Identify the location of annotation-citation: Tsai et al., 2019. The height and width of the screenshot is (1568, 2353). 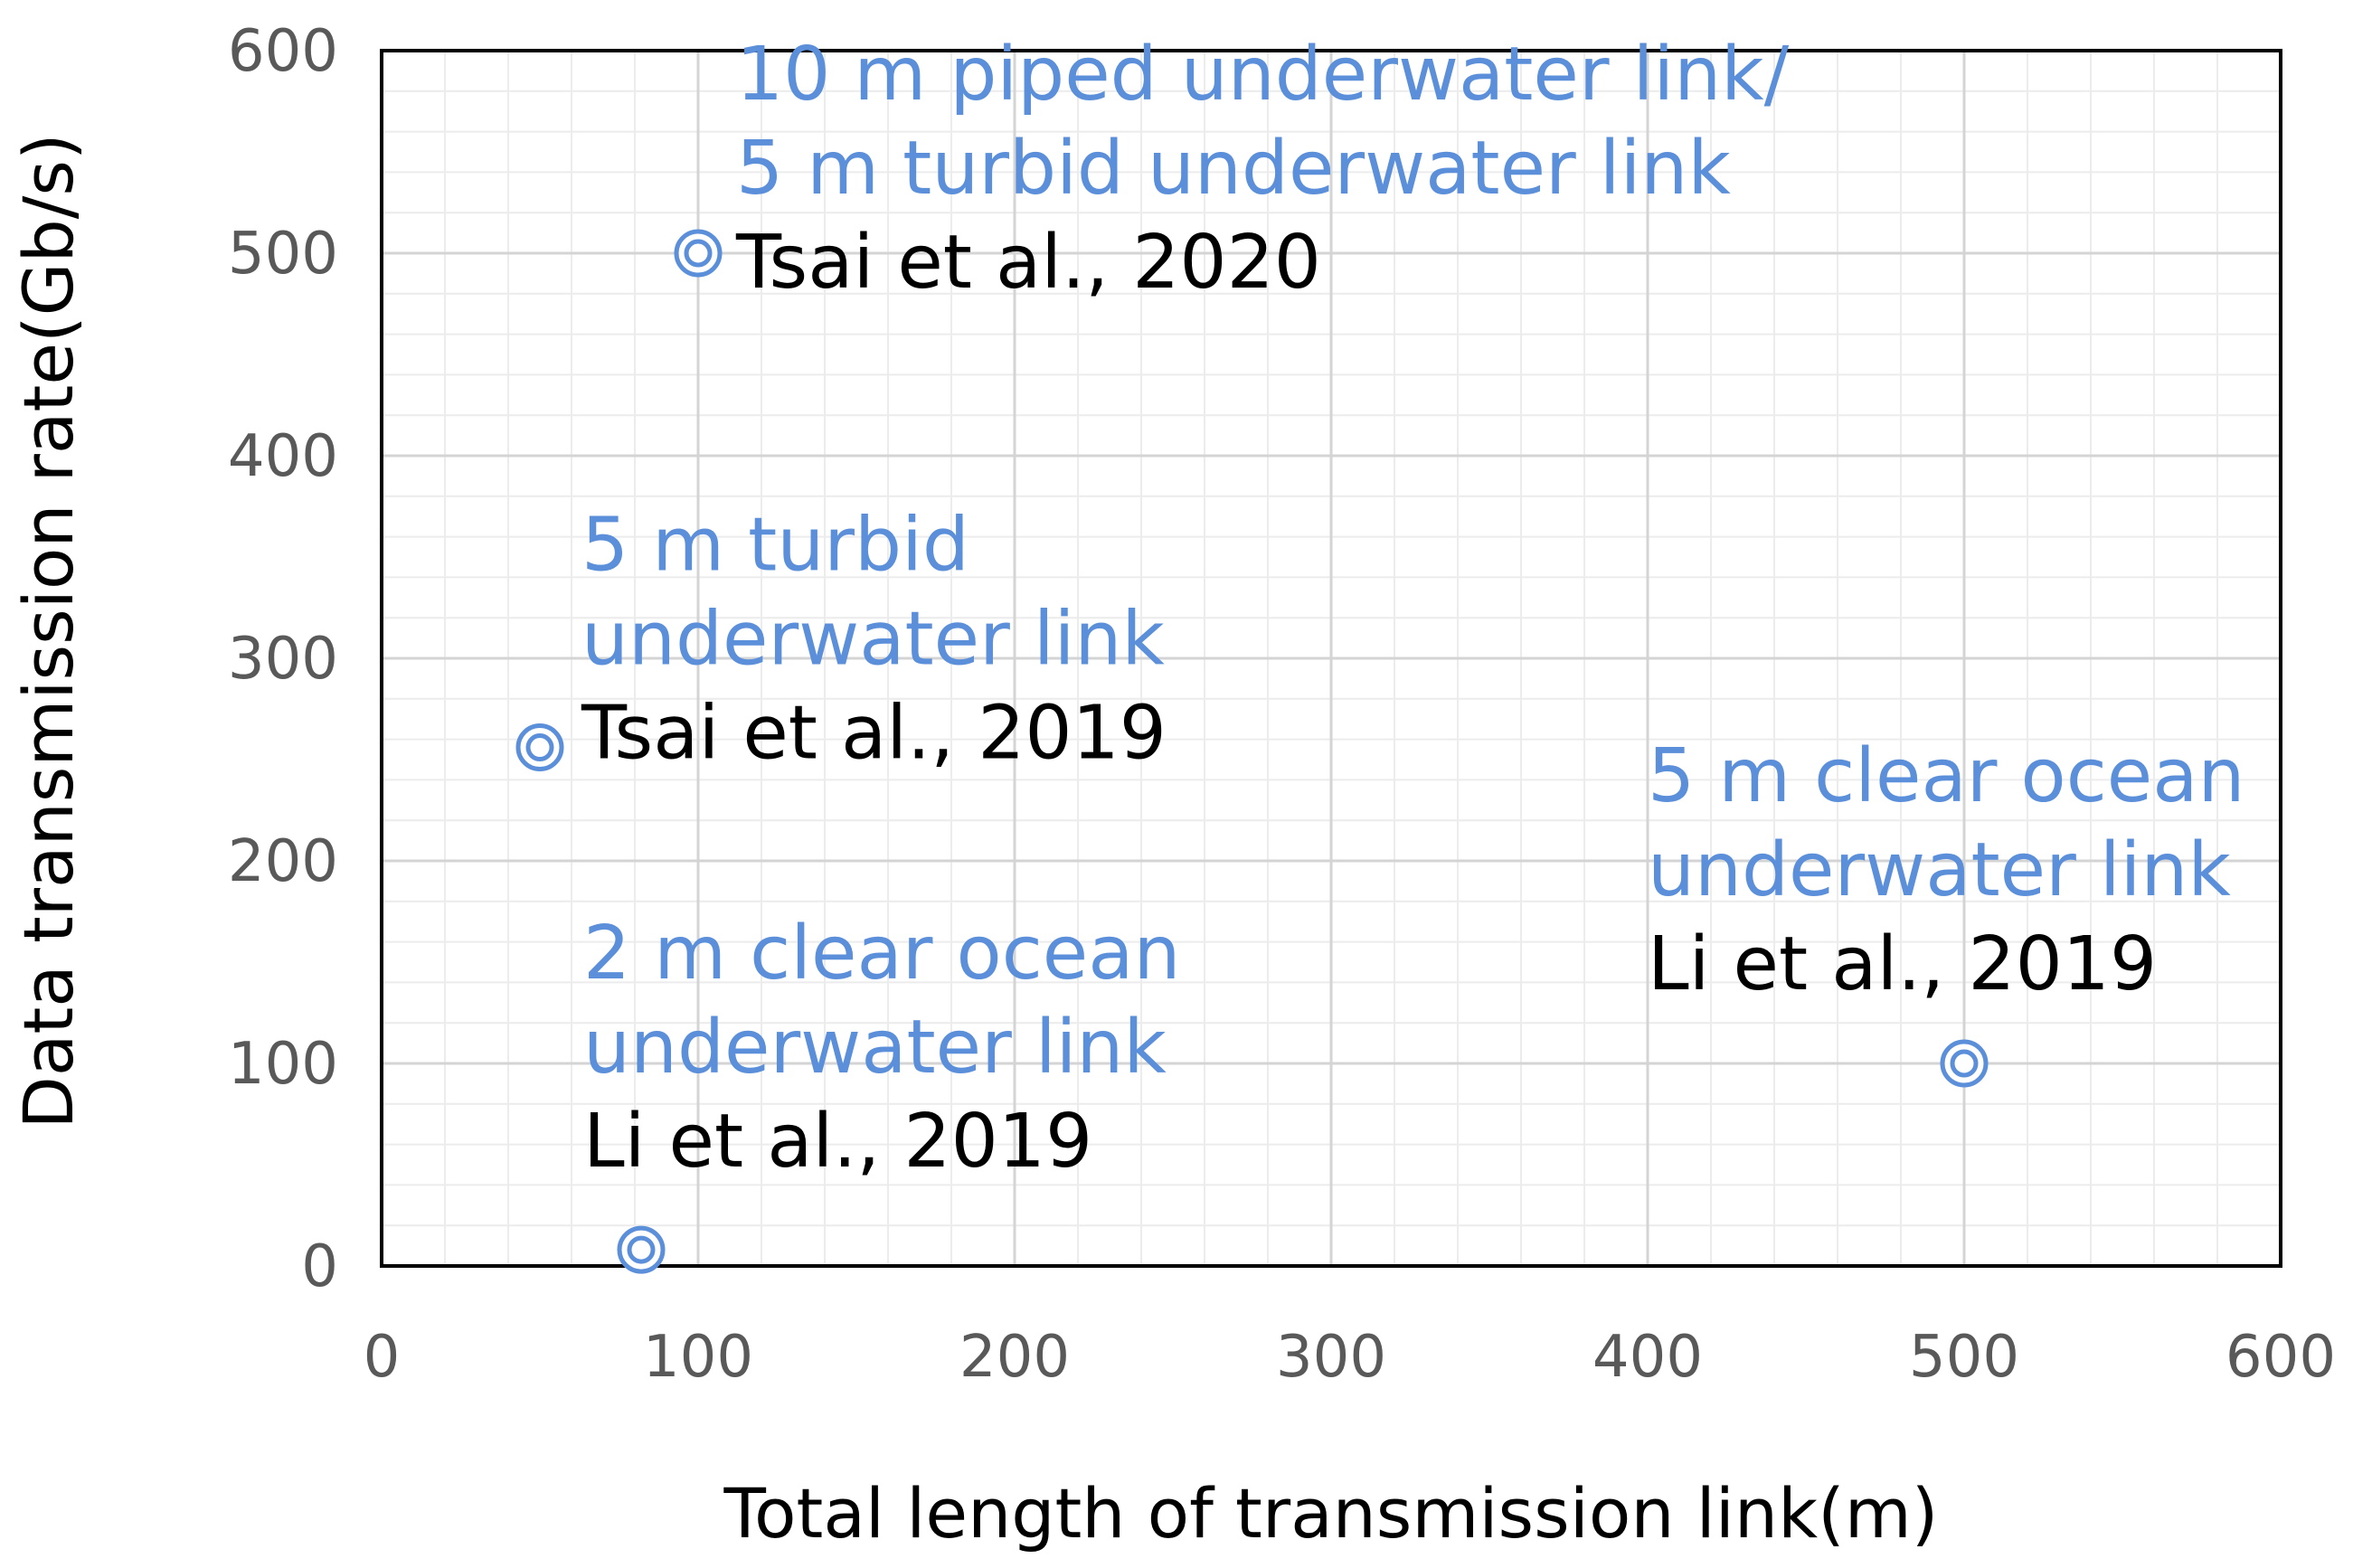
(874, 734).